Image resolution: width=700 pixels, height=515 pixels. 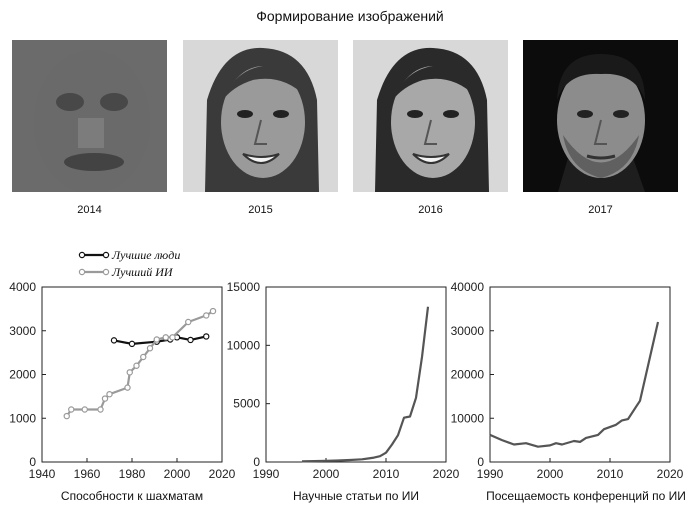 What do you see at coordinates (22, 331) in the screenshot?
I see `y-tick-label: 3000` at bounding box center [22, 331].